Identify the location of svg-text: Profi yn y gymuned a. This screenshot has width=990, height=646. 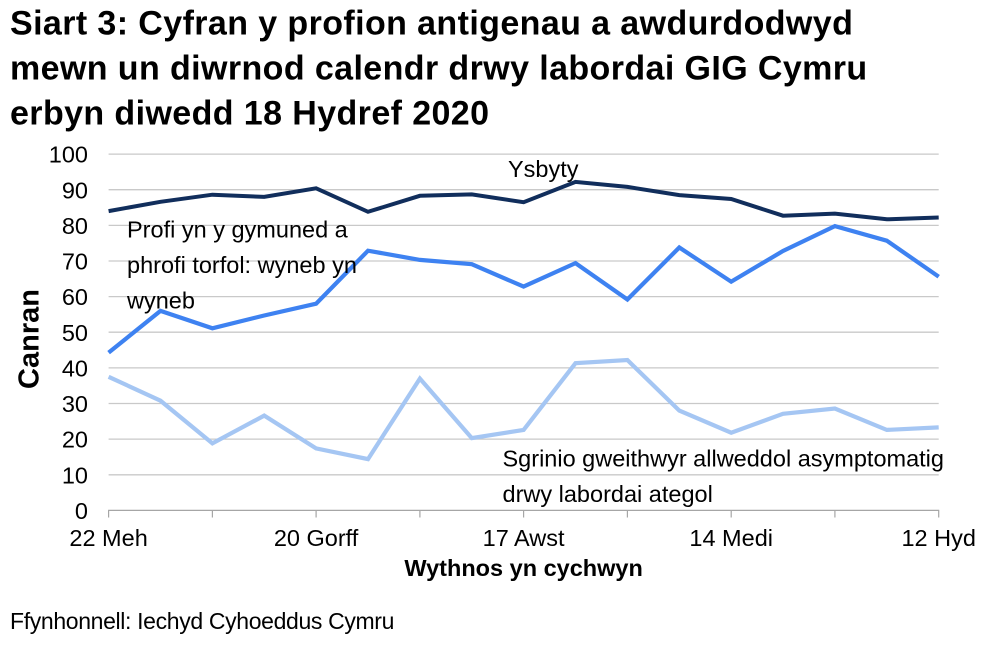
(238, 230).